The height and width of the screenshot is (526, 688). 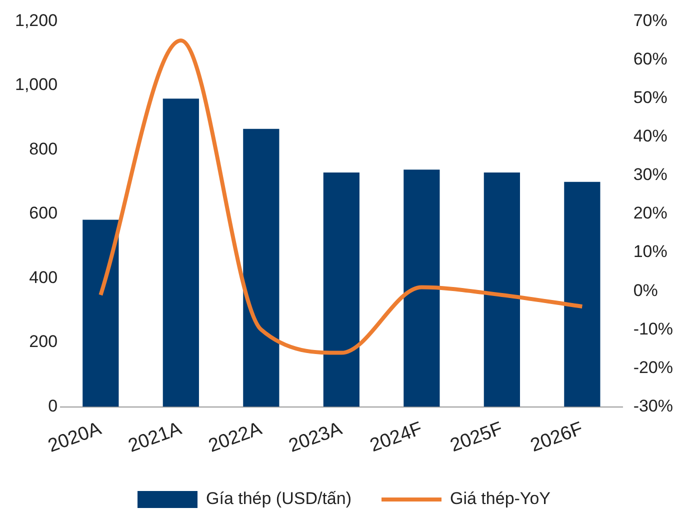 What do you see at coordinates (43, 277) in the screenshot?
I see `y-tick-label: 400` at bounding box center [43, 277].